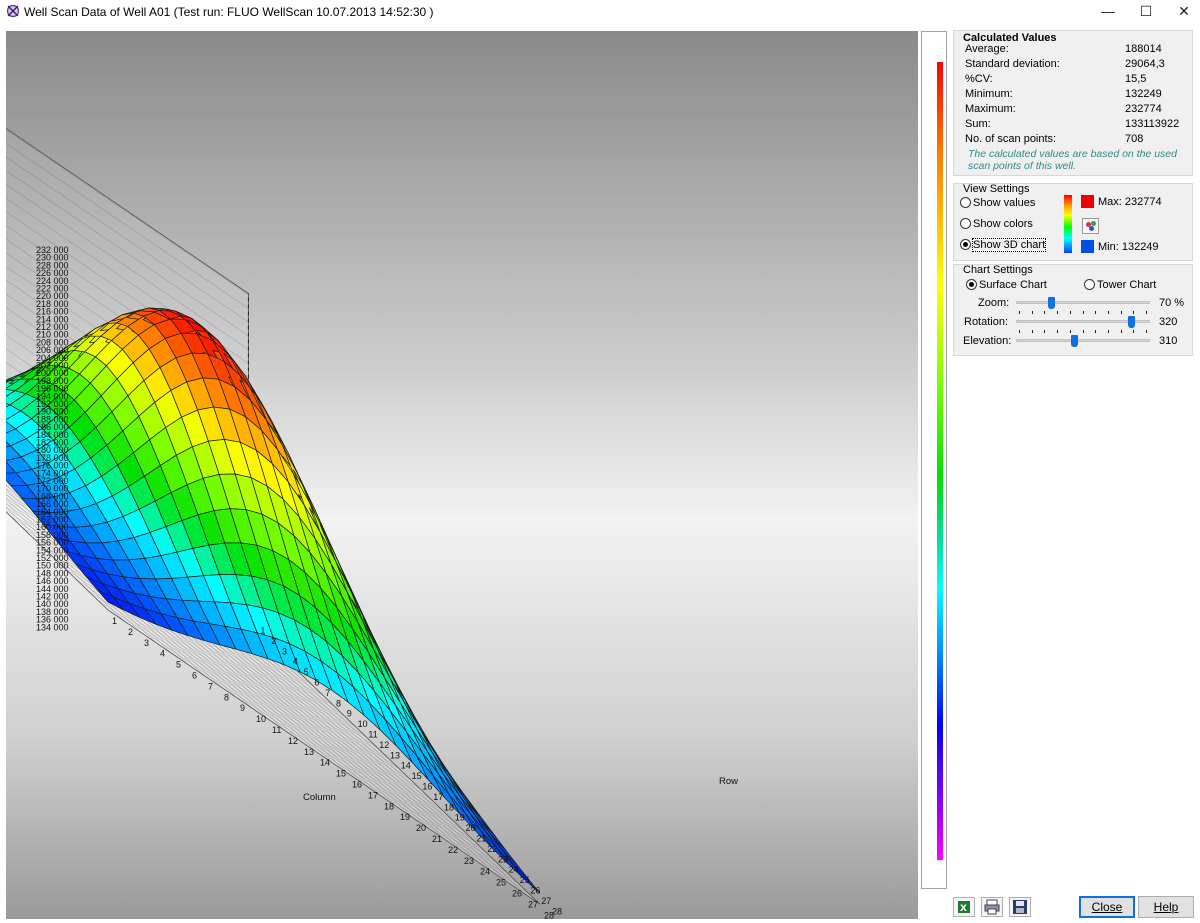  Describe the element at coordinates (52, 358) in the screenshot. I see `z-tick-label: 204 000` at that location.